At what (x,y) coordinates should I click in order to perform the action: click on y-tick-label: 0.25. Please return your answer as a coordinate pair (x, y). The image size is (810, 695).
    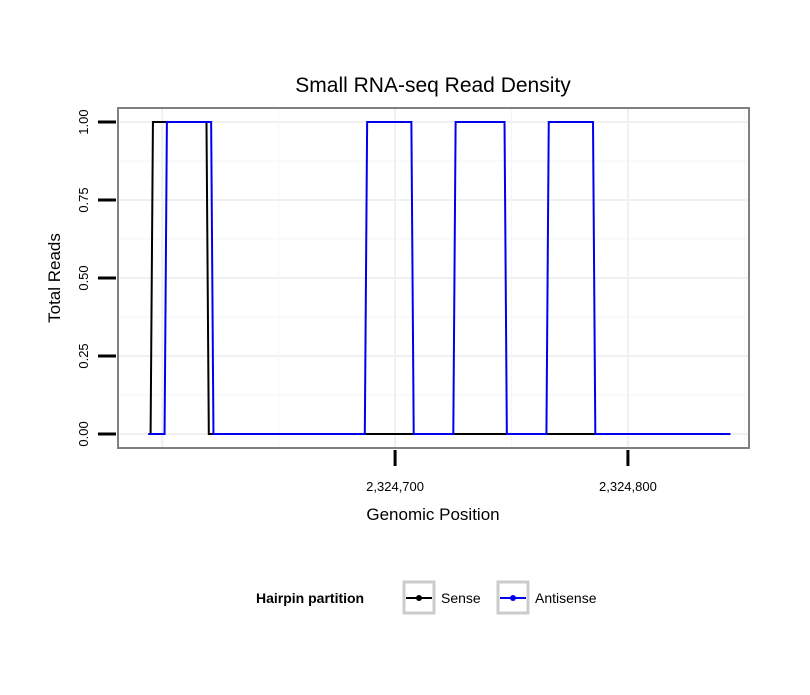
    Looking at the image, I should click on (83, 355).